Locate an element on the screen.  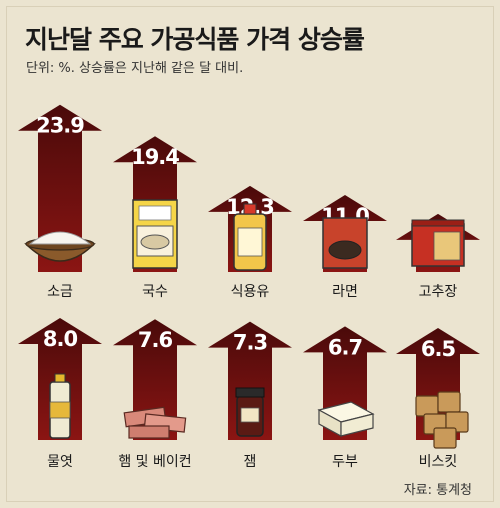
category-label: 햄 및 베이컨 is located at coordinates (154, 462).